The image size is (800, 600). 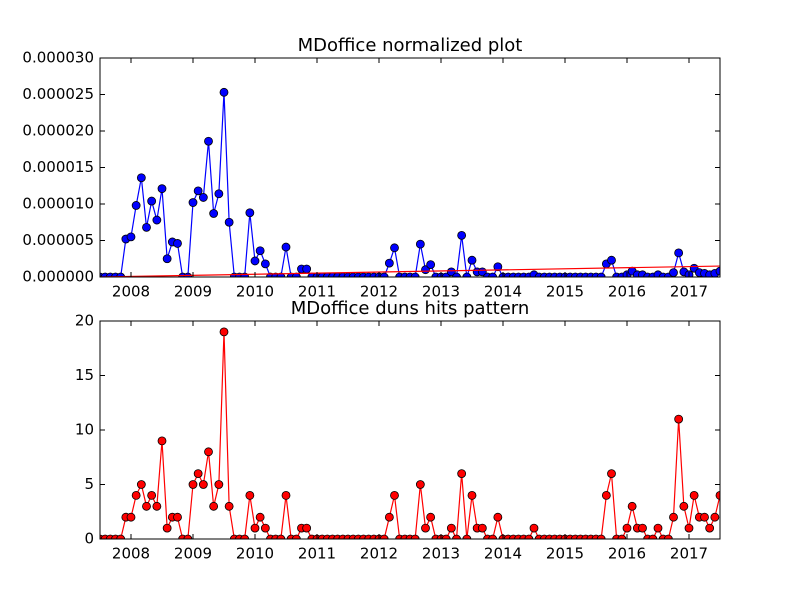 What do you see at coordinates (379, 292) in the screenshot?
I see `x-tick-label: 2012` at bounding box center [379, 292].